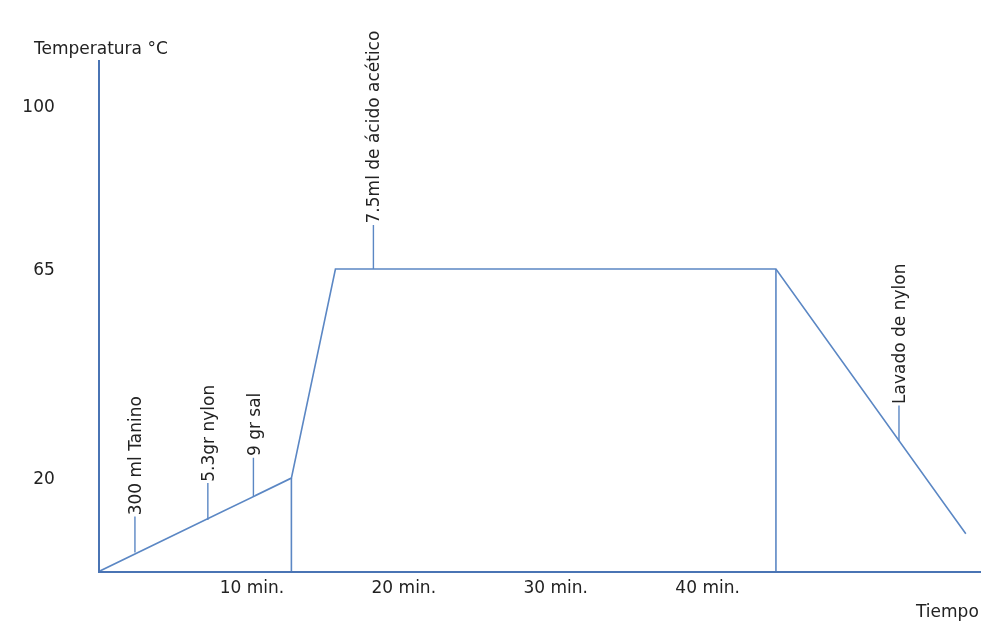  I want to click on annotation: 7.5ml de ácido acético, so click(373, 127).